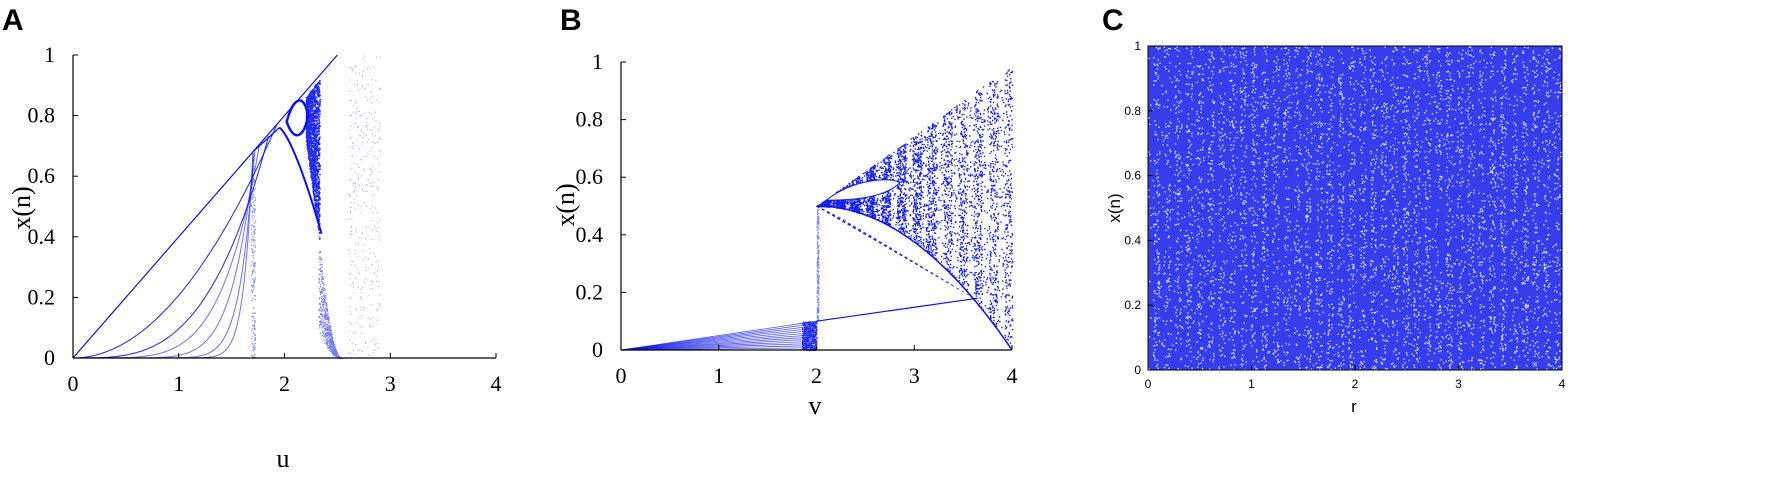 The width and height of the screenshot is (1772, 485). I want to click on c-y-tick-label: 1, so click(1137, 46).